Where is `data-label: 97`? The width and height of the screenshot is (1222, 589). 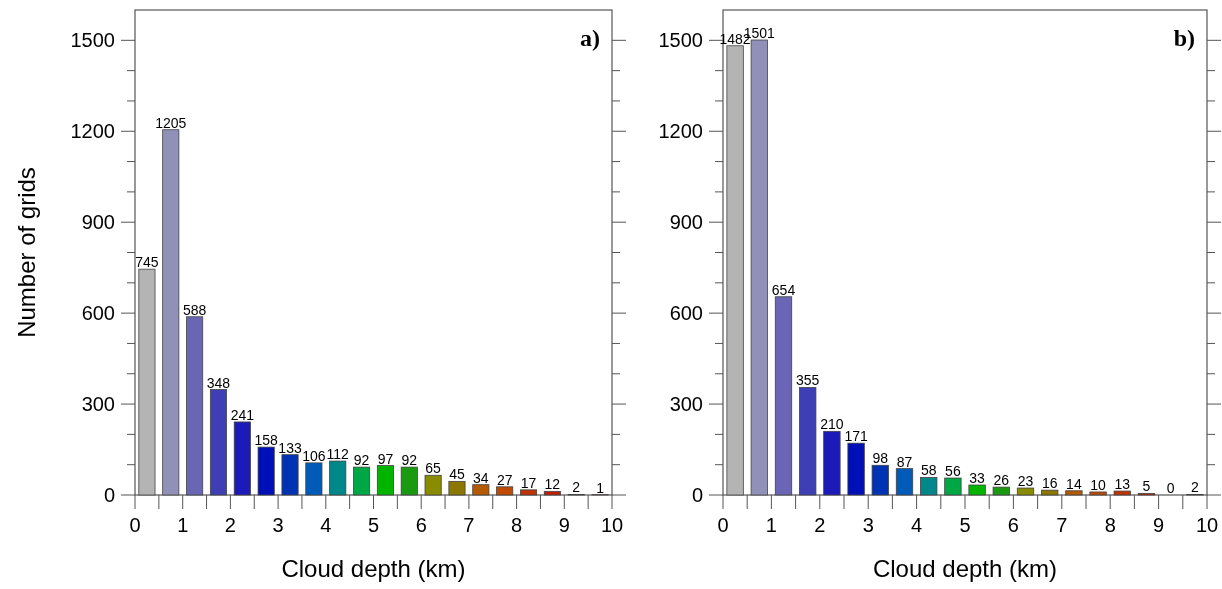
data-label: 97 is located at coordinates (385, 458).